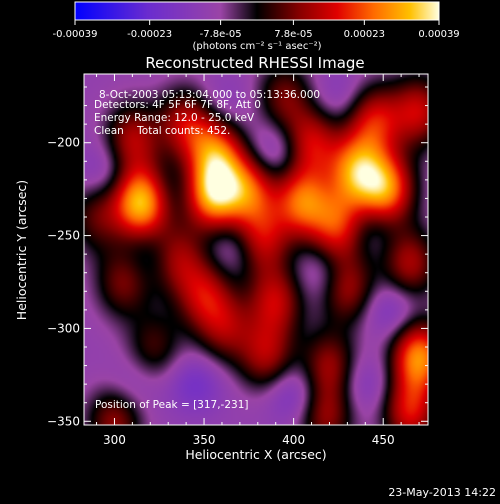  I want to click on x-axis-label: Heliocentric X (arcsec), so click(255, 454).